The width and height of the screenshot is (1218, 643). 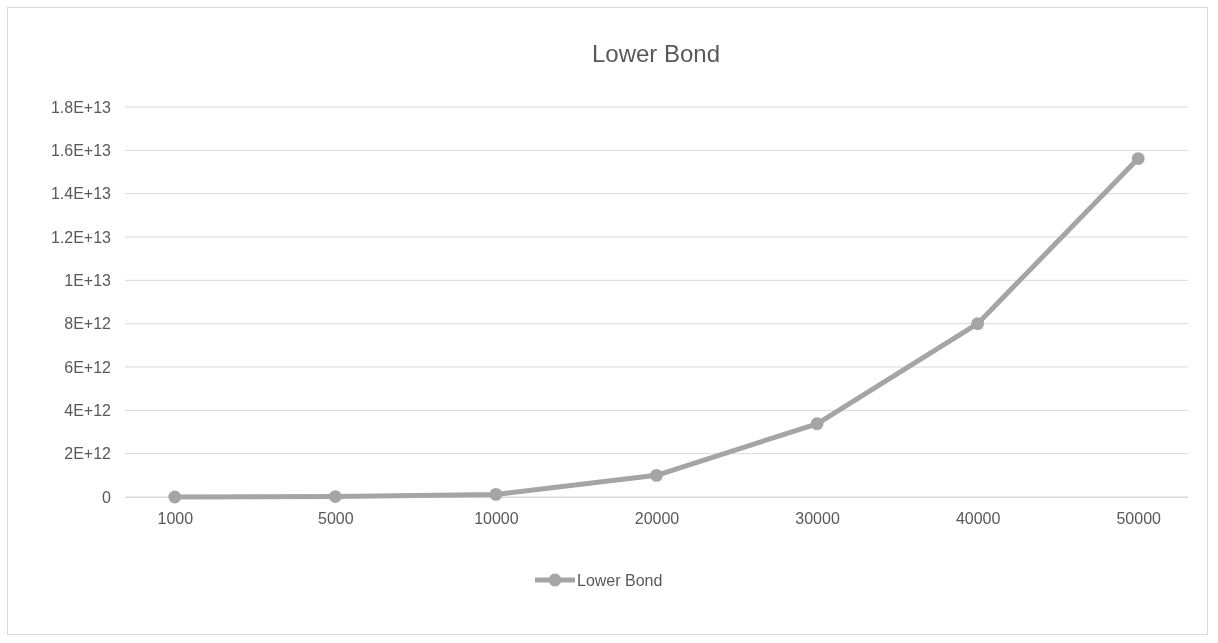 I want to click on y-tick-label: 4E+12, so click(x=88, y=410).